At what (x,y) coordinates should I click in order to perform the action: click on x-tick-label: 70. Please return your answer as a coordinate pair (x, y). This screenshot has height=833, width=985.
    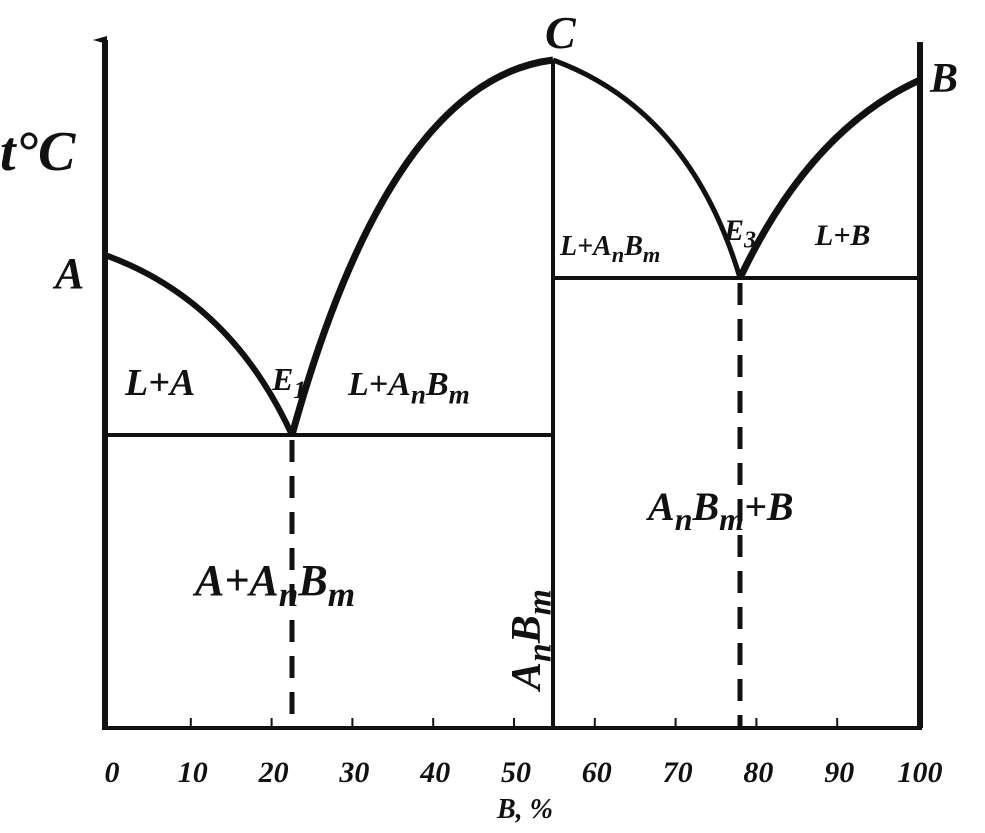
    Looking at the image, I should click on (678, 772).